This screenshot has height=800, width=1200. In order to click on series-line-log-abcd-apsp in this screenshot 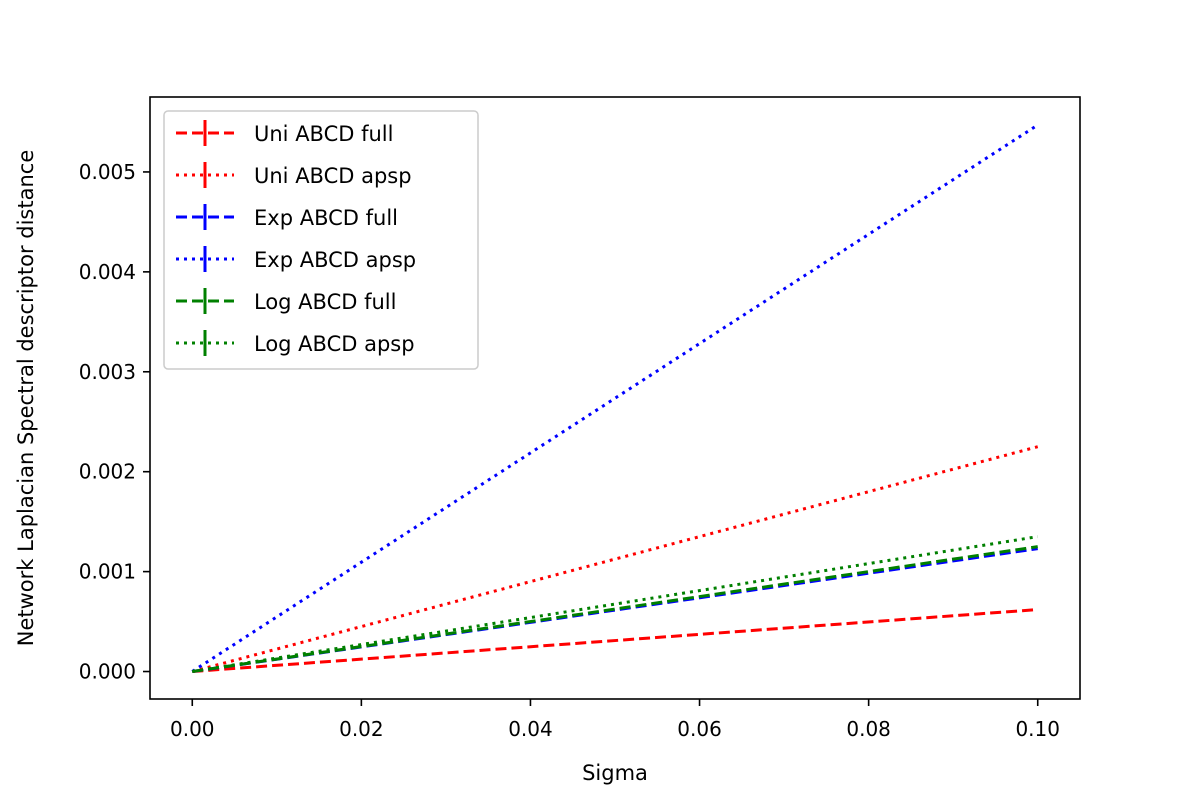, I will do `click(615, 604)`.